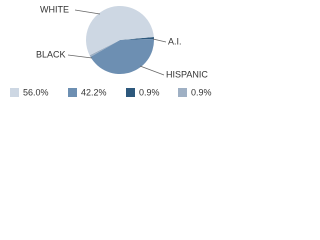 The width and height of the screenshot is (320, 240). What do you see at coordinates (187, 74) in the screenshot?
I see `slice-label: HISPANIC` at bounding box center [187, 74].